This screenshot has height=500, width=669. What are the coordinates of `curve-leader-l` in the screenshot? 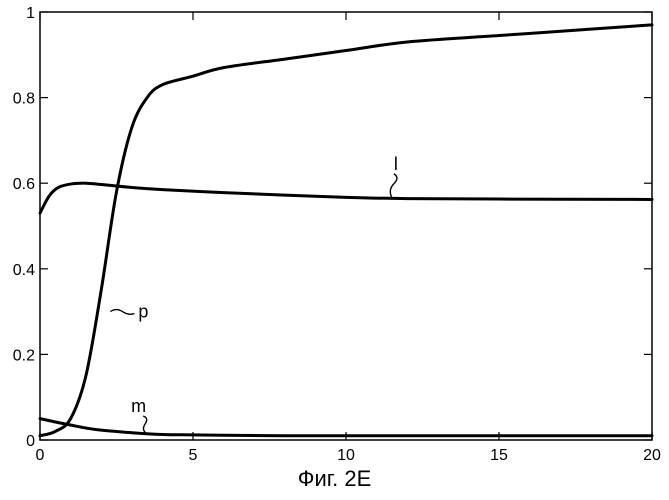 It's located at (393, 186).